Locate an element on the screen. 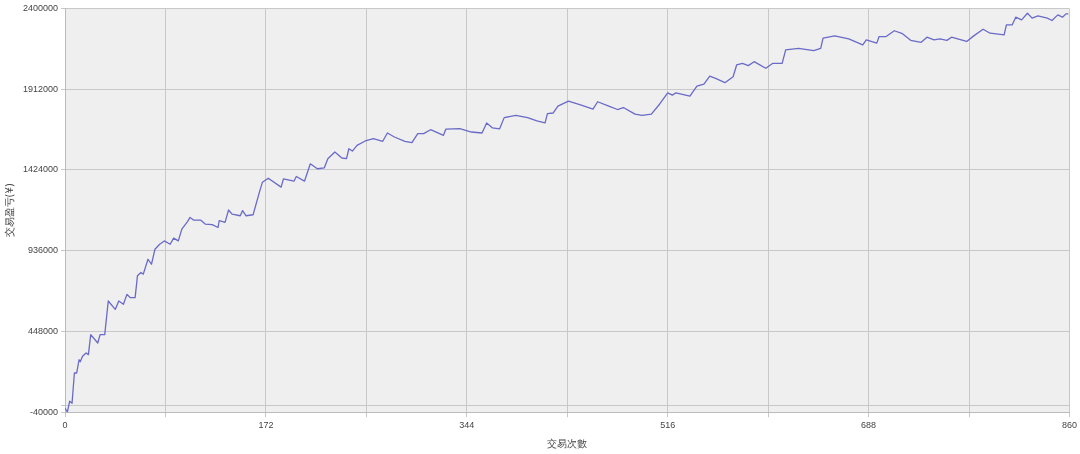  x-axis-title: 交易次數 is located at coordinates (567, 443).